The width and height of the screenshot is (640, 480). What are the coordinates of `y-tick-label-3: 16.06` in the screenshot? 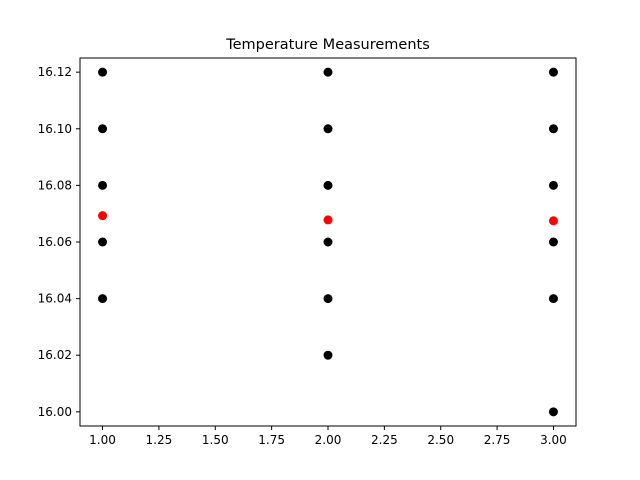 It's located at (55, 242).